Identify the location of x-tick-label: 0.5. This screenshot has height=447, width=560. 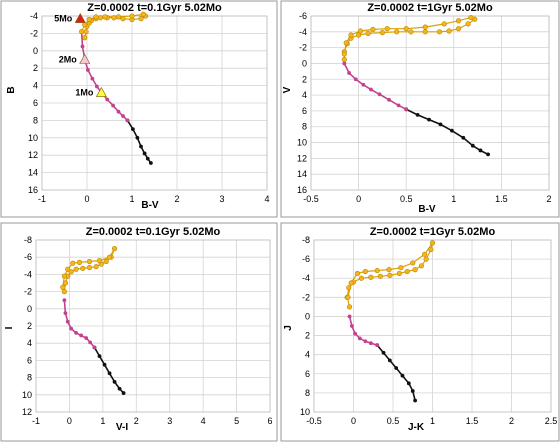
(406, 199).